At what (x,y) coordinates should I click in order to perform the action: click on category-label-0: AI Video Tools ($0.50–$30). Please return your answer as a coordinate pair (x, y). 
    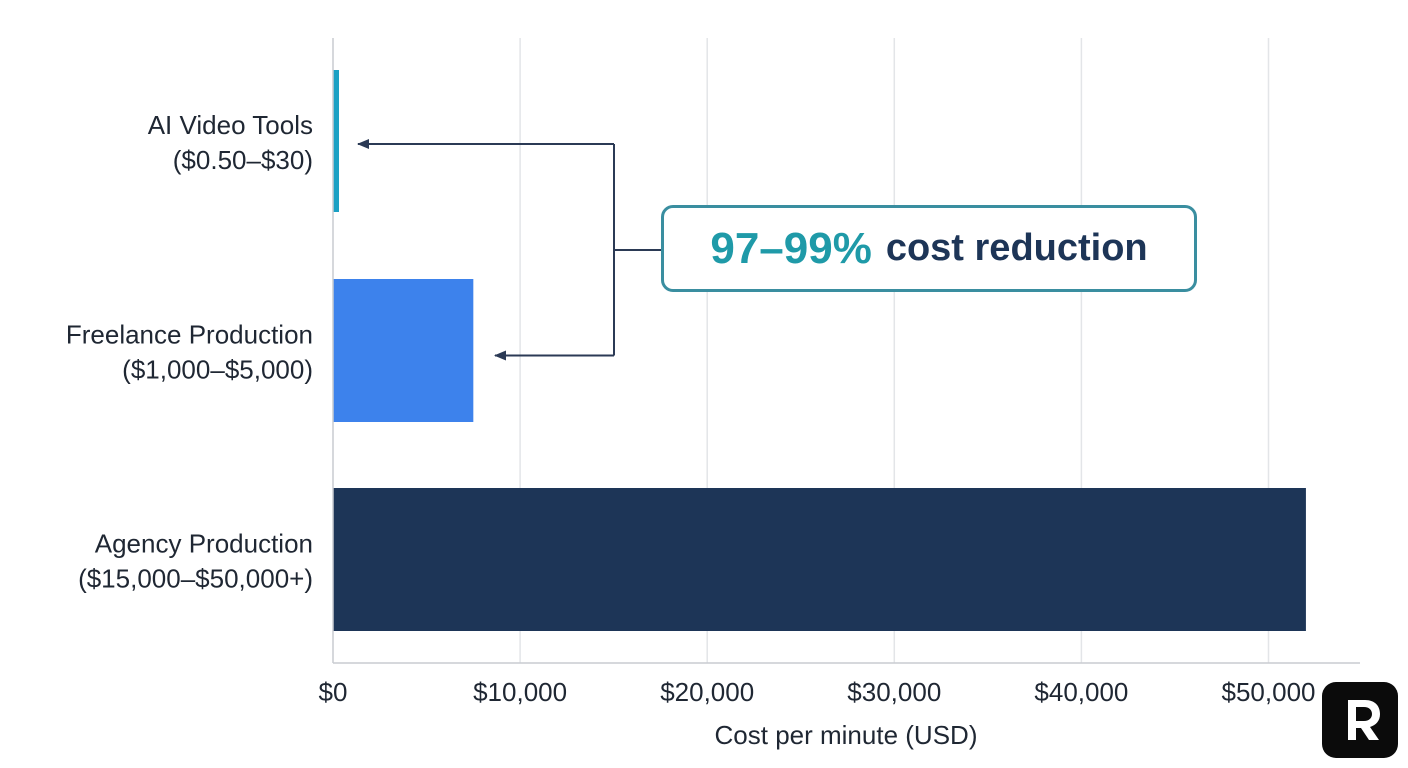
    Looking at the image, I should click on (230, 142).